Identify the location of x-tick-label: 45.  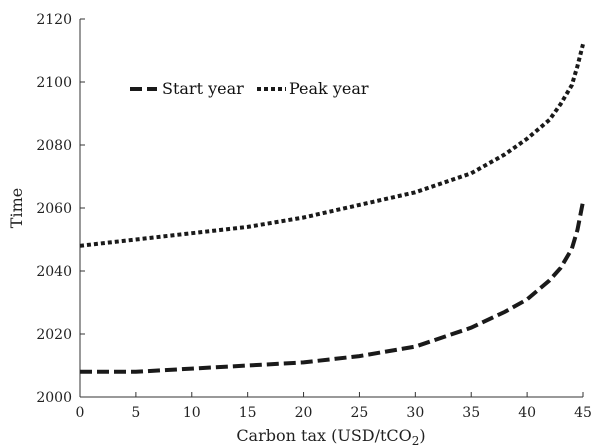
(583, 413).